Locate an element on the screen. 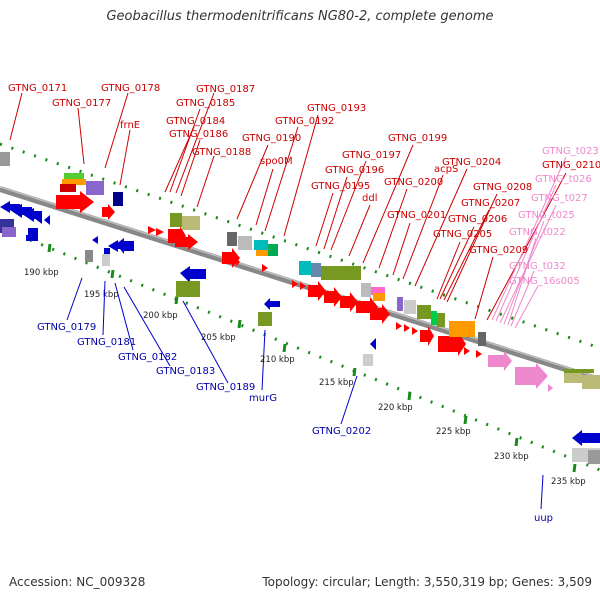  gene-label: GTNG_0181 is located at coordinates (106, 342).